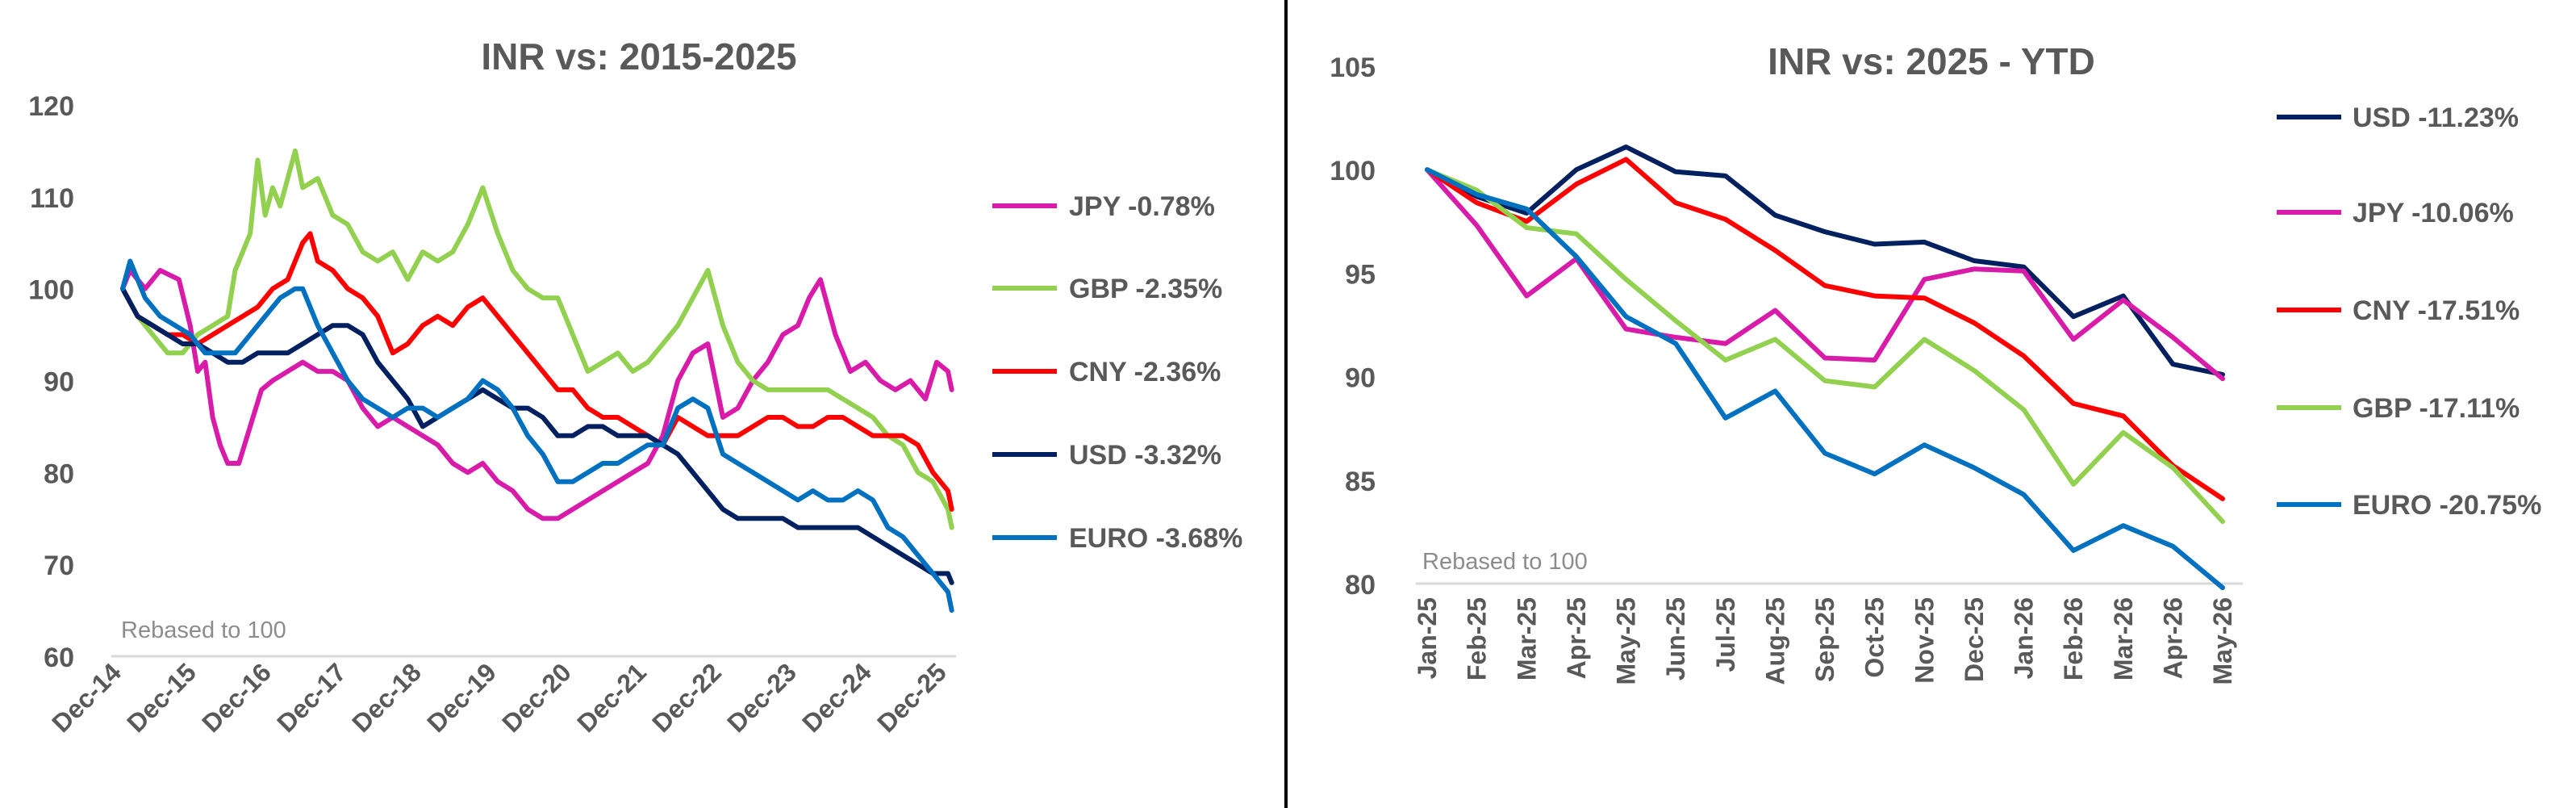  What do you see at coordinates (51, 107) in the screenshot?
I see `left-y-tick-120: 120` at bounding box center [51, 107].